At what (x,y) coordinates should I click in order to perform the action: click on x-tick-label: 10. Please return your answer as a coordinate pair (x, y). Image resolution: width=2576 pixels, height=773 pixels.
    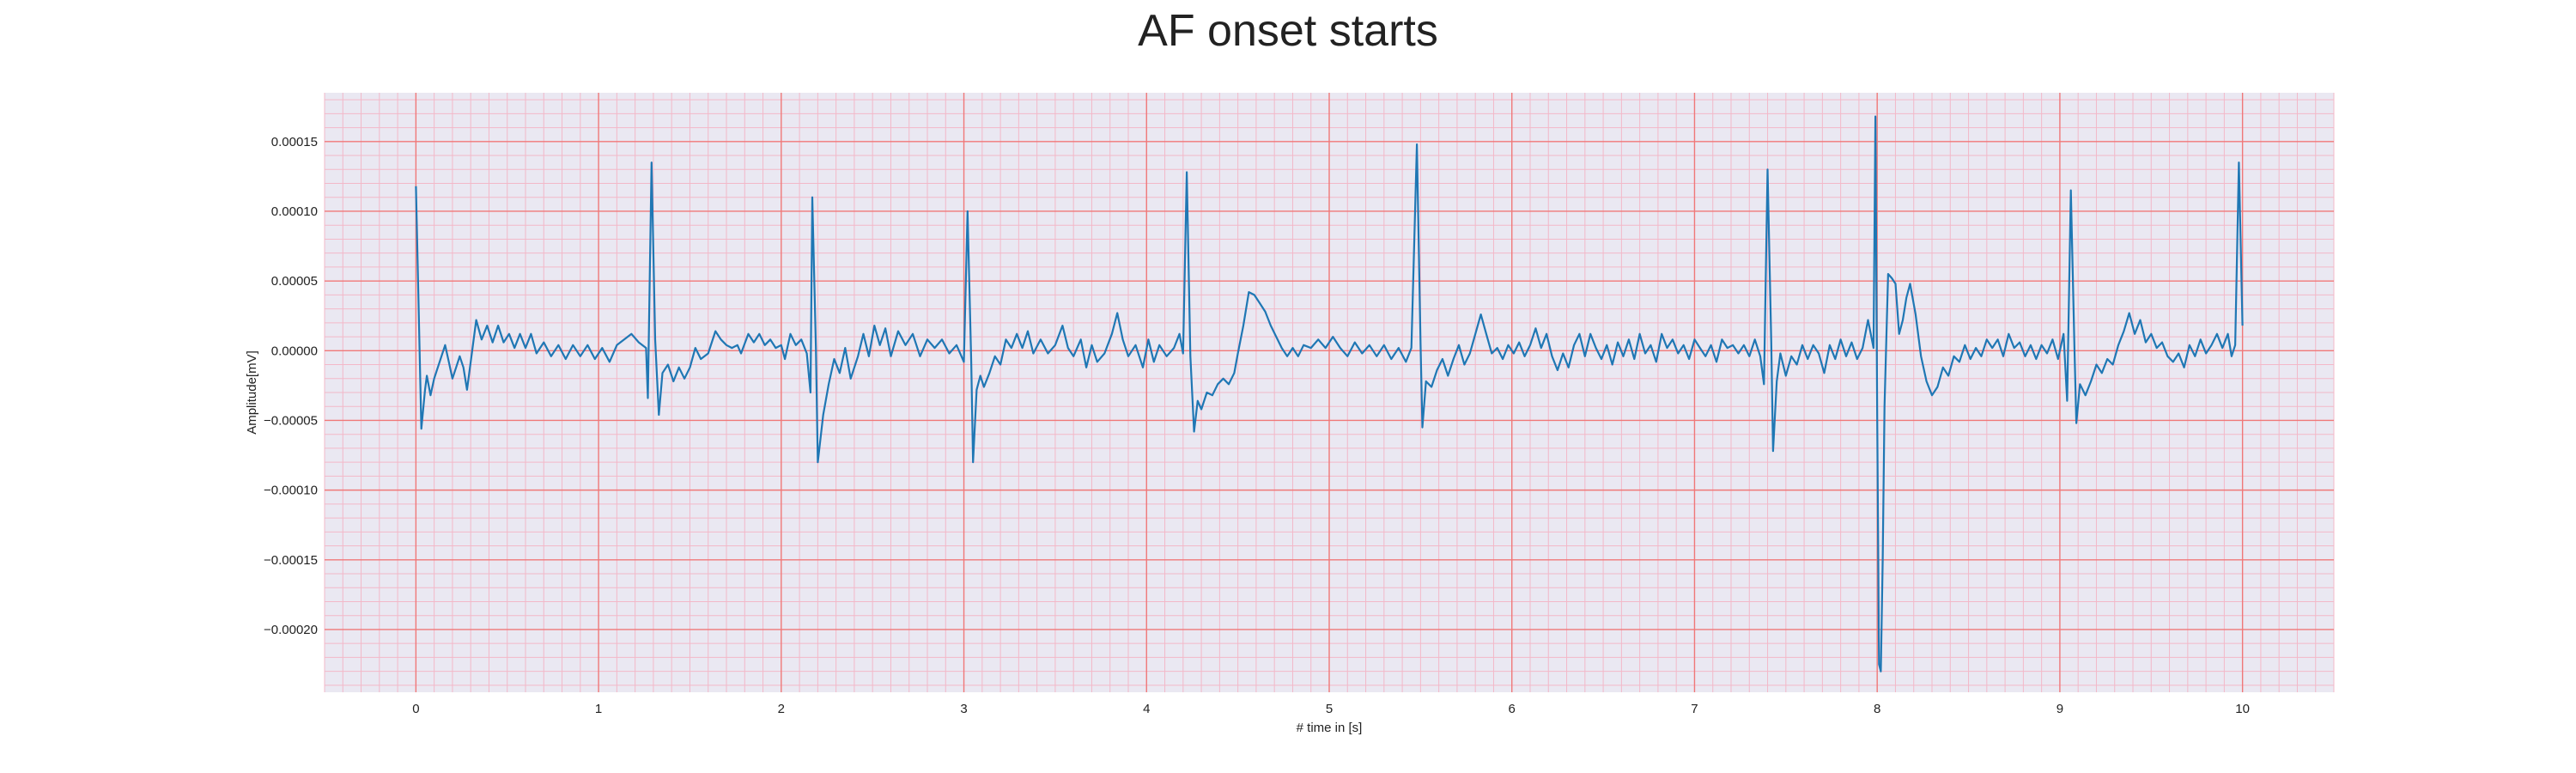
    Looking at the image, I should click on (2243, 709).